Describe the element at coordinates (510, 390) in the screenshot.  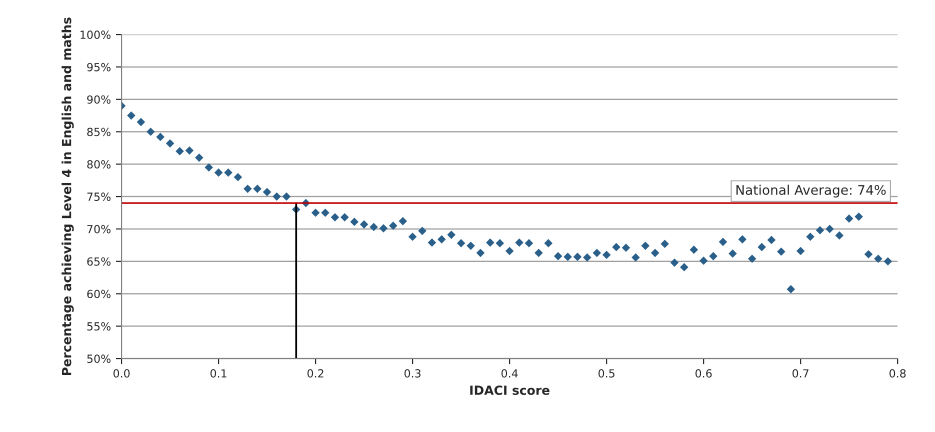
I see `x-axis-title: IDACI score` at that location.